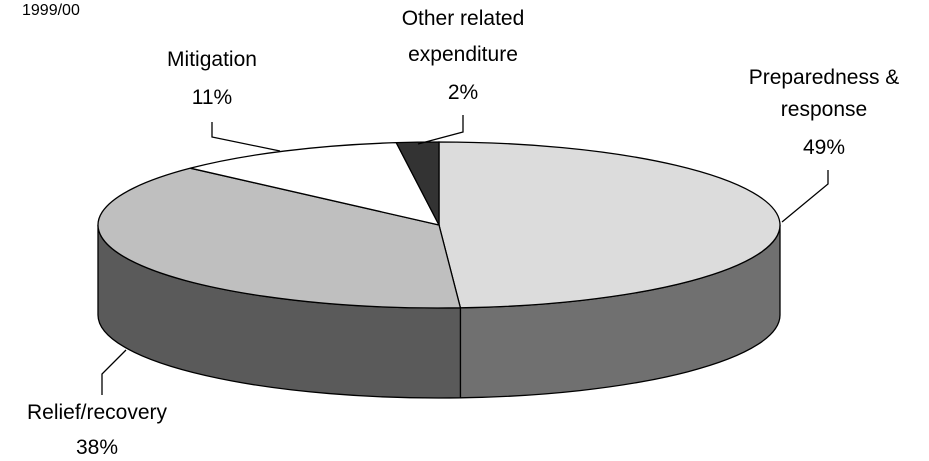 Image resolution: width=929 pixels, height=461 pixels. What do you see at coordinates (212, 97) in the screenshot?
I see `slice-value-2: 11%` at bounding box center [212, 97].